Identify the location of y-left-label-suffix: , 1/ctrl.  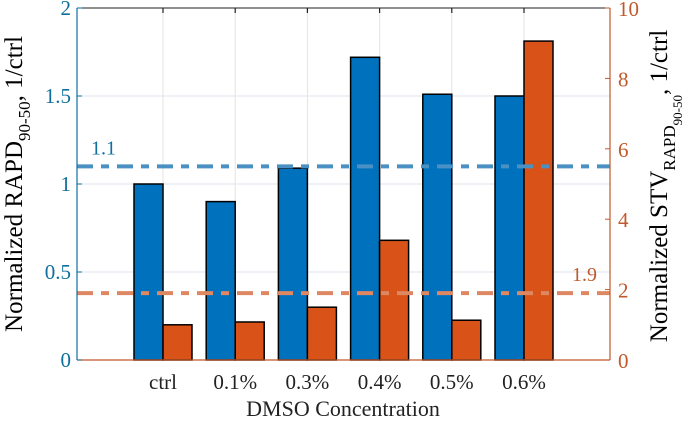
(14, 68).